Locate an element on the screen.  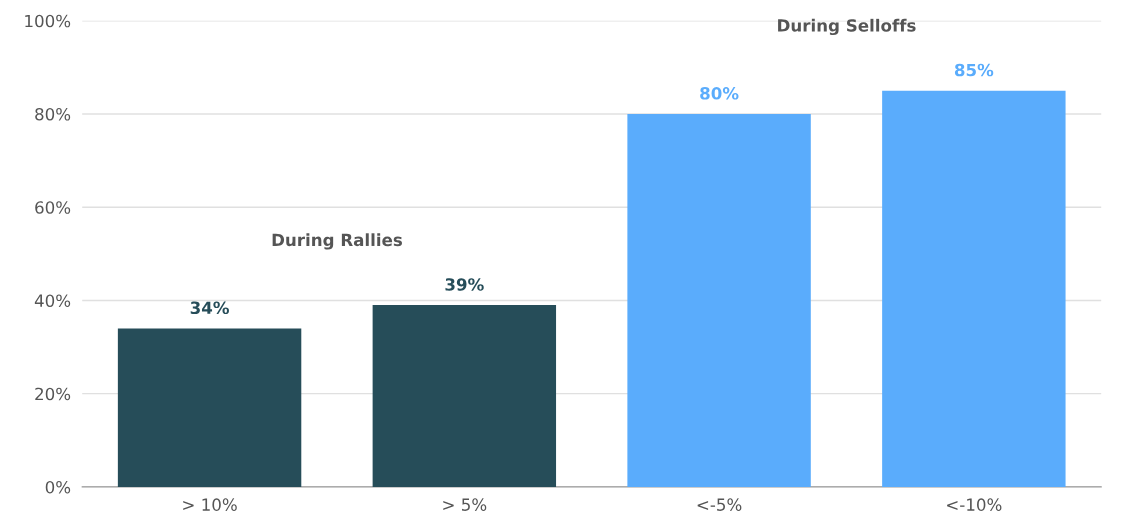
x-tick-label: > 5% is located at coordinates (465, 504).